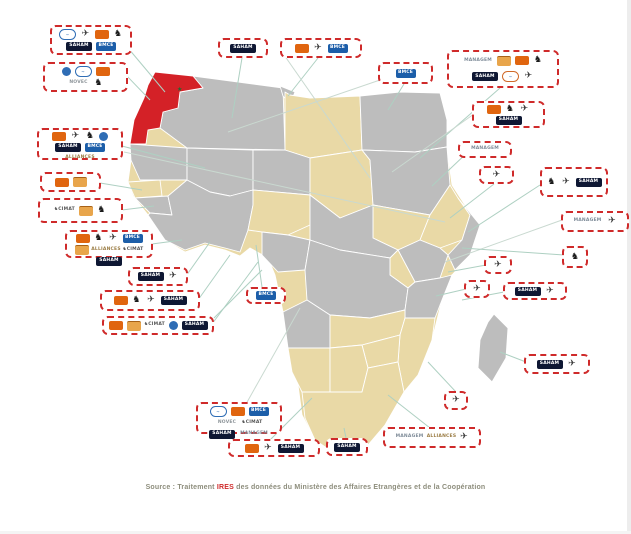 The width and height of the screenshot is (631, 534). What do you see at coordinates (503, 69) in the screenshot?
I see `company-box-b14: MANAGEM ♞ SAHAM ∼ ✈` at bounding box center [503, 69].